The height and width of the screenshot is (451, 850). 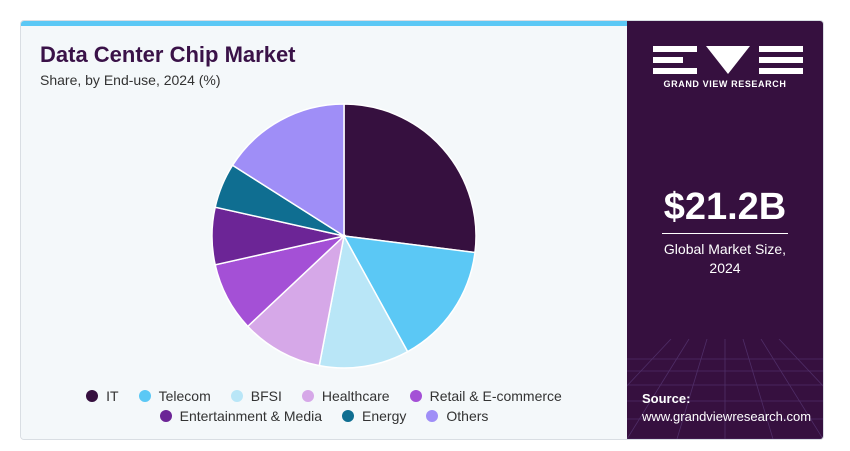 I want to click on legend-label: Energy, so click(x=384, y=416).